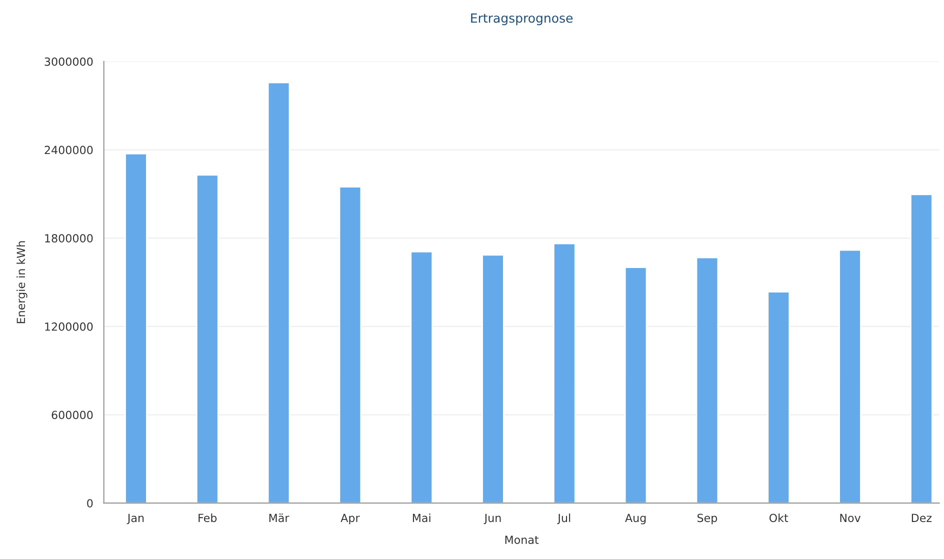 The width and height of the screenshot is (944, 559). What do you see at coordinates (850, 518) in the screenshot?
I see `x-tick-label: Nov` at bounding box center [850, 518].